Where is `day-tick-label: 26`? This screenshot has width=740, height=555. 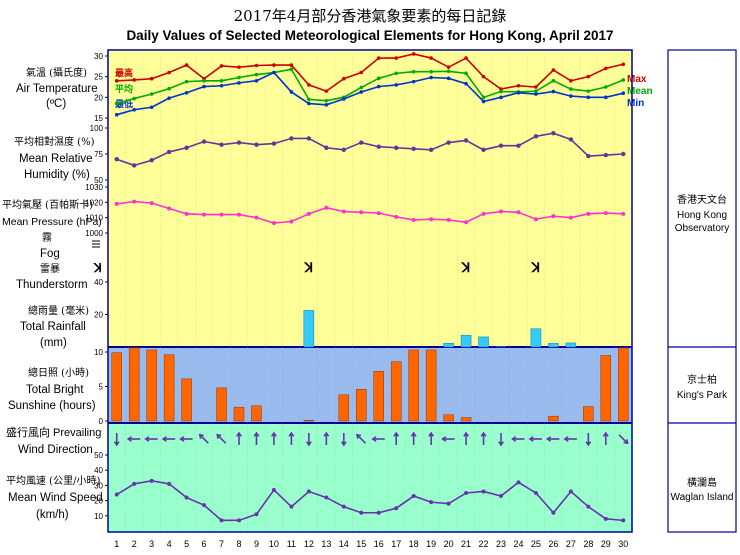
day-tick-label: 26 is located at coordinates (553, 544).